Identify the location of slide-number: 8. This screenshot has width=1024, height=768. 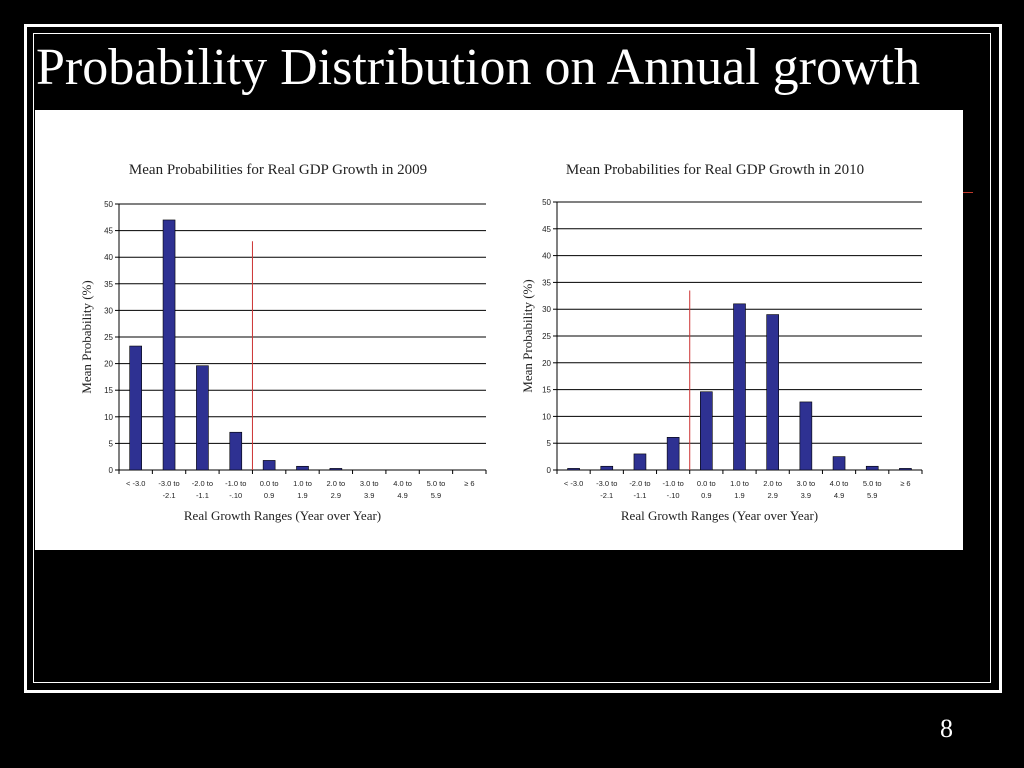
(946, 728).